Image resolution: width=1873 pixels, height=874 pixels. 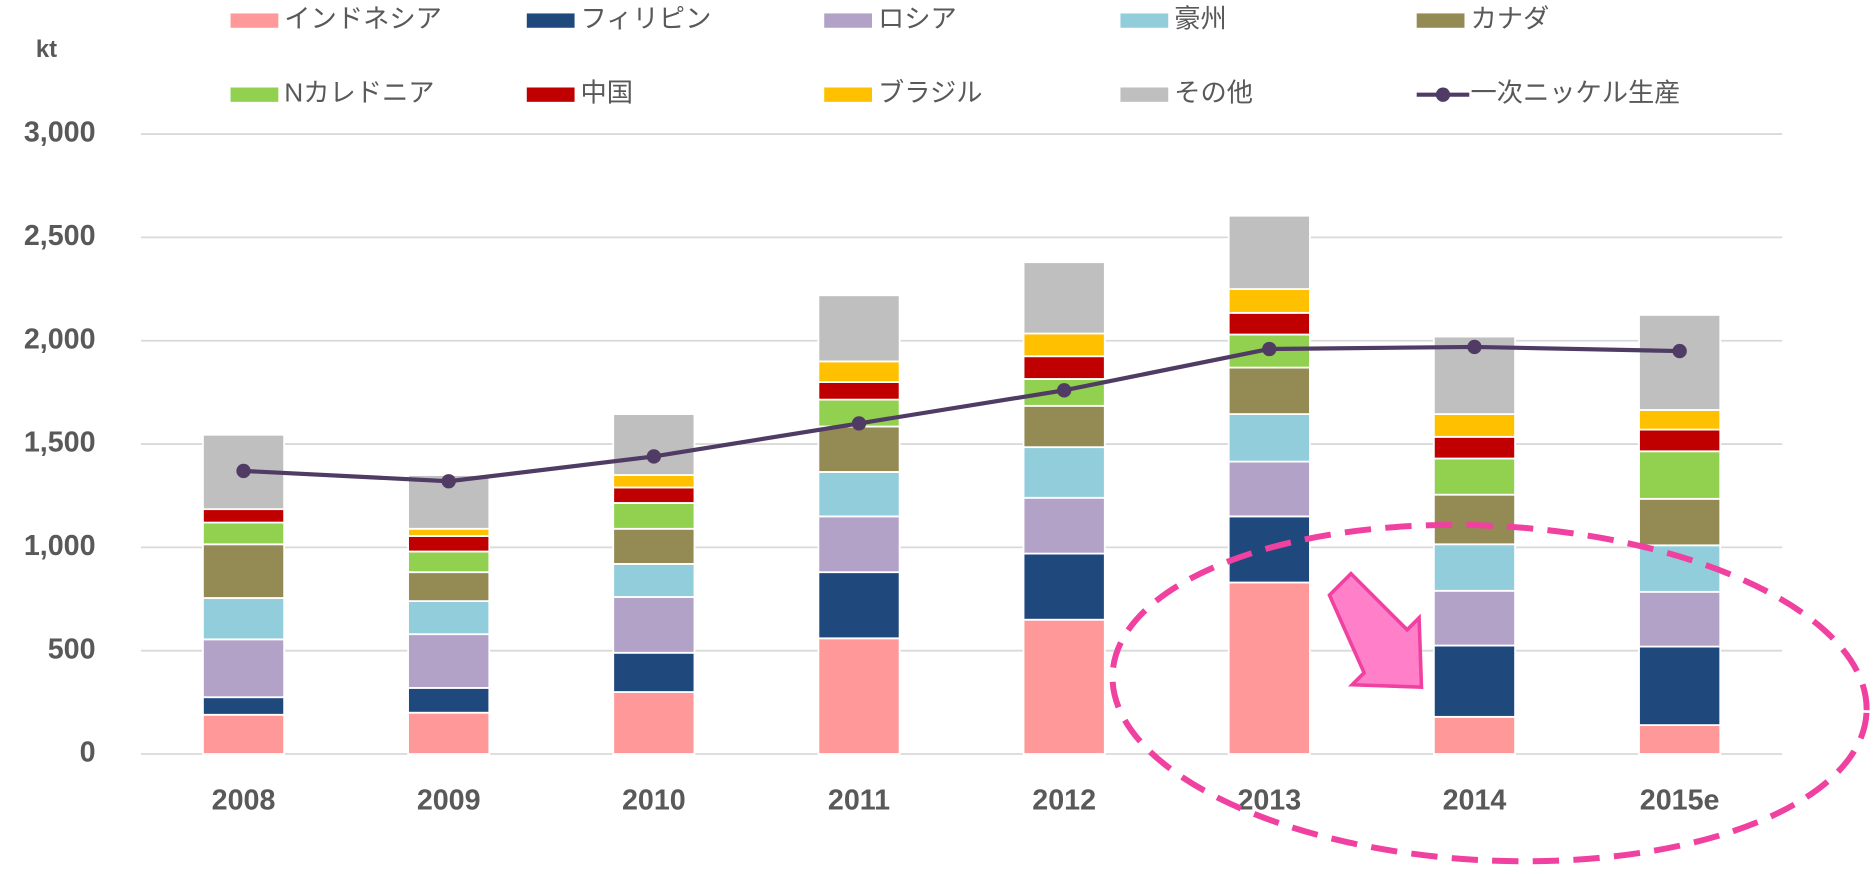 What do you see at coordinates (654, 800) in the screenshot?
I see `x-tick-label: 2010` at bounding box center [654, 800].